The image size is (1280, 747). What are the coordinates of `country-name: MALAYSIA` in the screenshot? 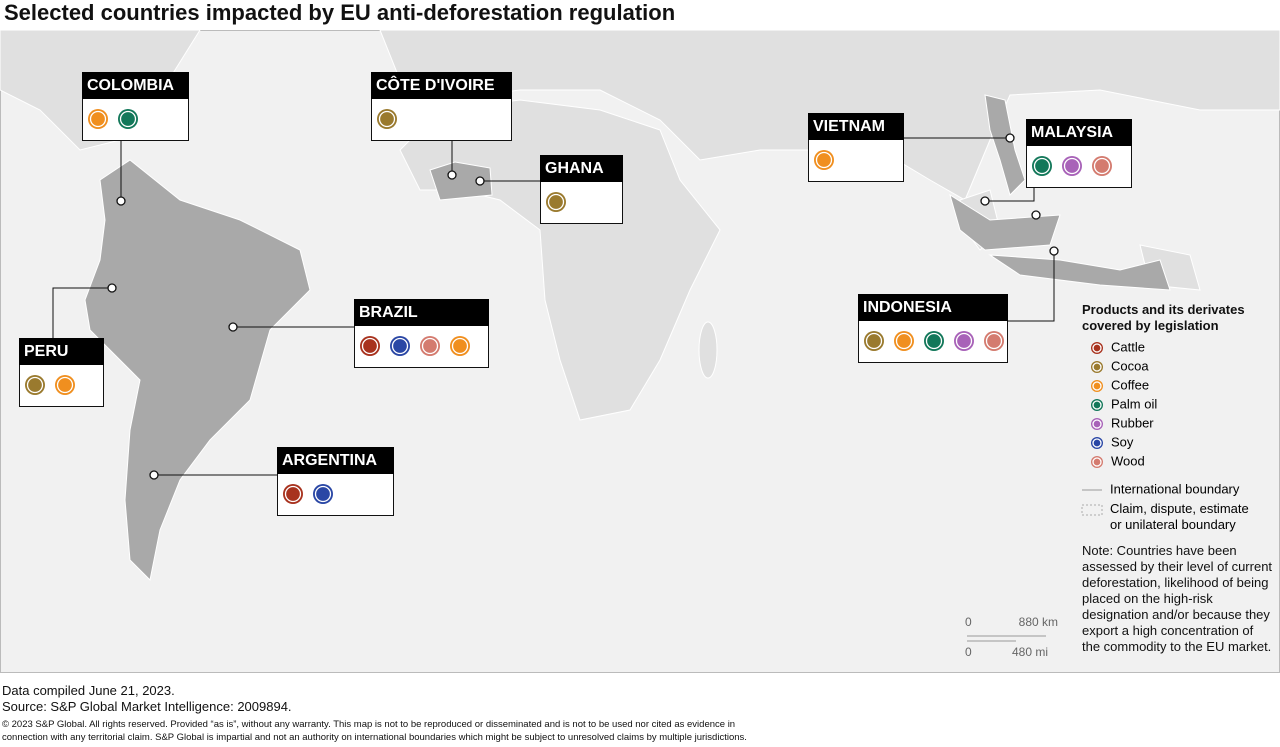 It's located at (1072, 132).